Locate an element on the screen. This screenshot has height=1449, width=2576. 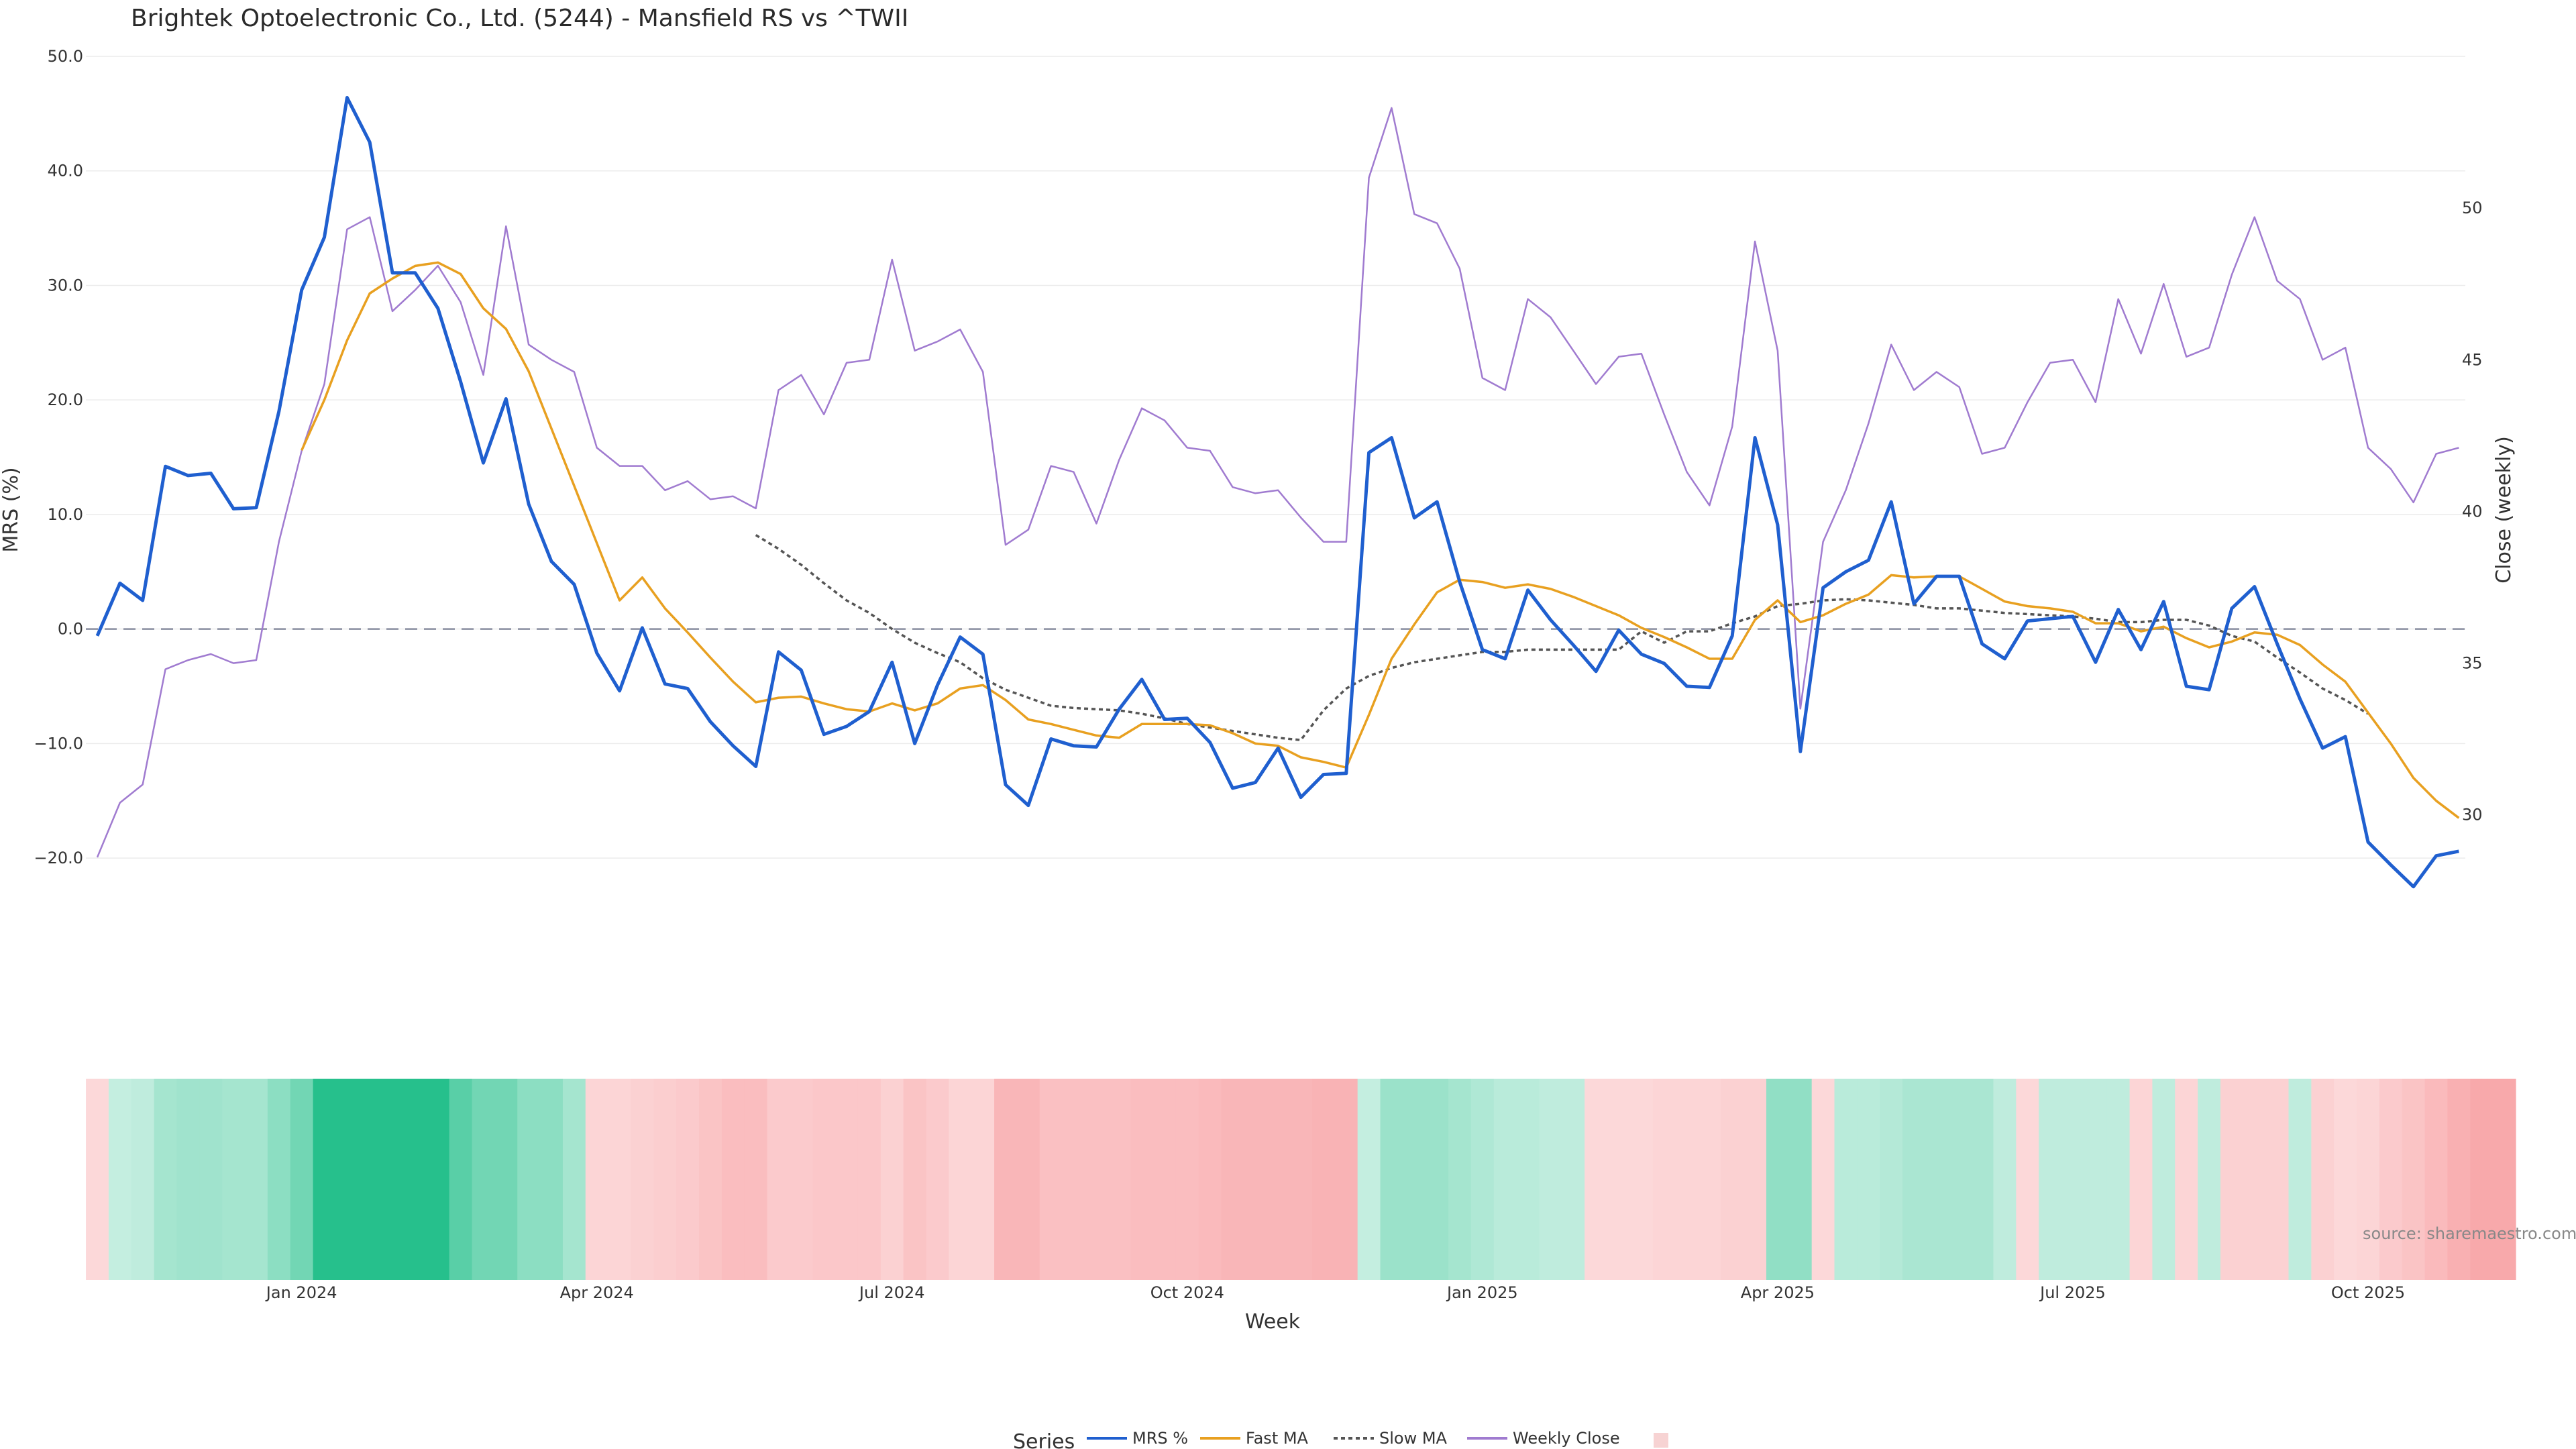
y-tick-label: 30.0 is located at coordinates (65, 285).